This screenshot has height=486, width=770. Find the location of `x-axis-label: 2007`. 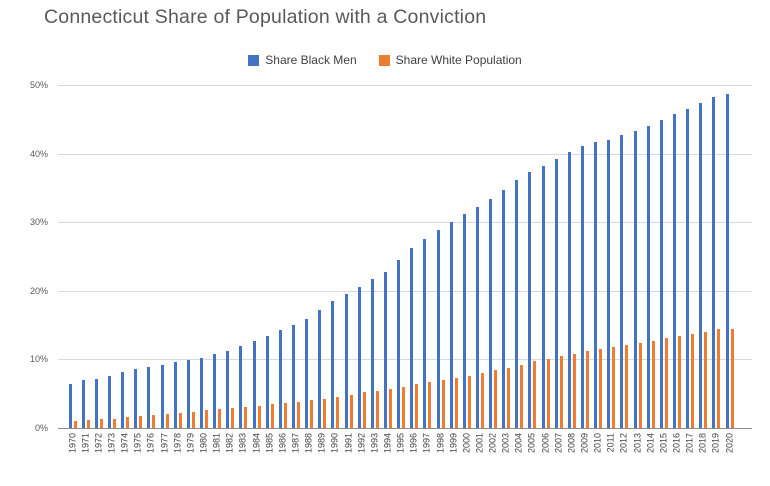

x-axis-label: 2007 is located at coordinates (558, 443).